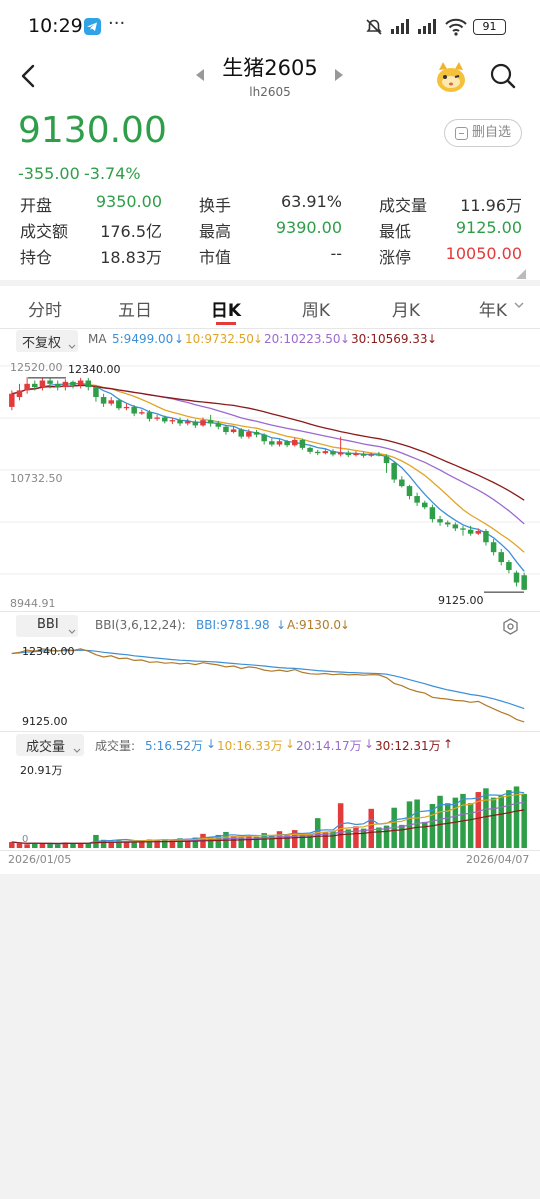 This screenshot has width=540, height=1199. Describe the element at coordinates (179, 339) in the screenshot. I see `ma5-arrow: ↓` at that location.